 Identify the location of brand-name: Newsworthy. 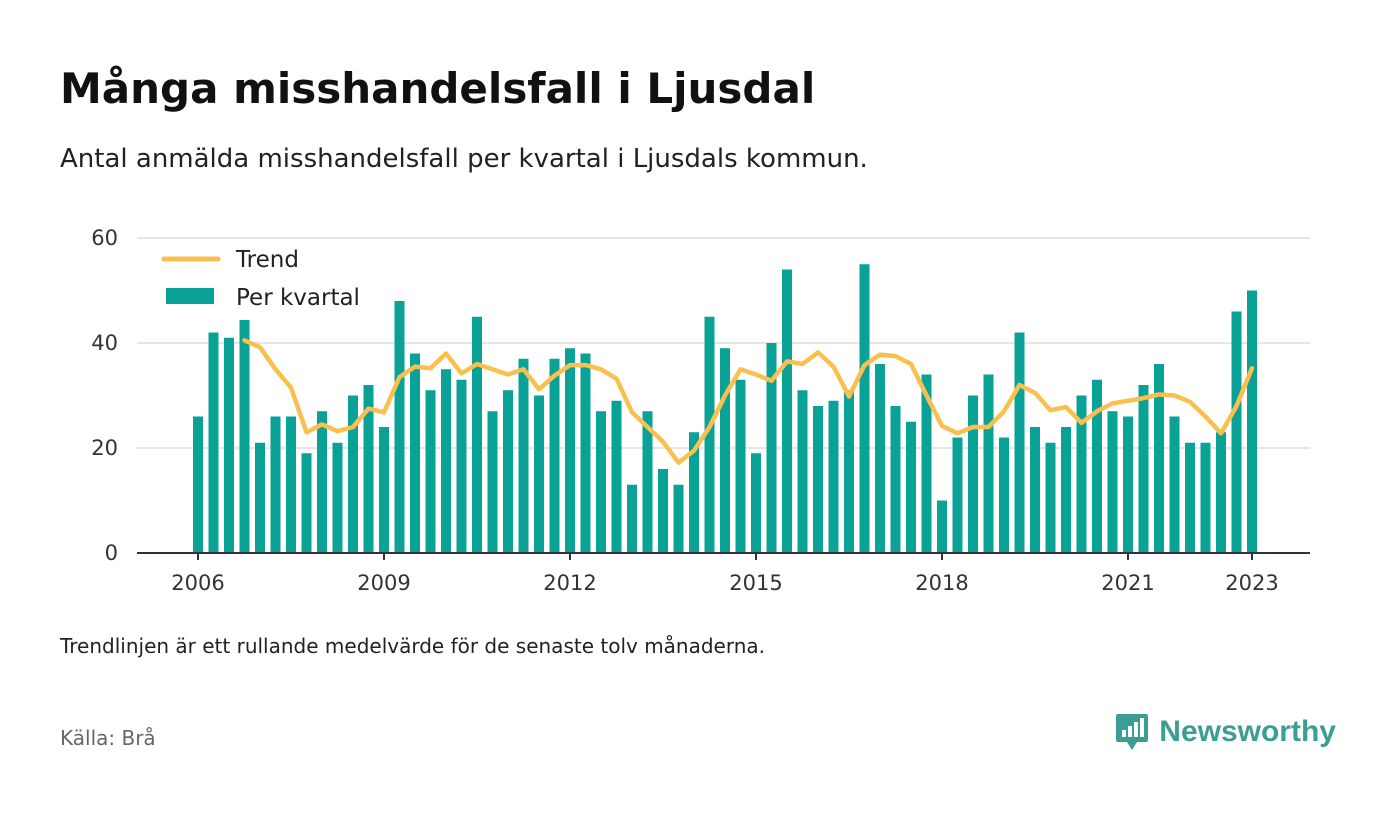
(1247, 731).